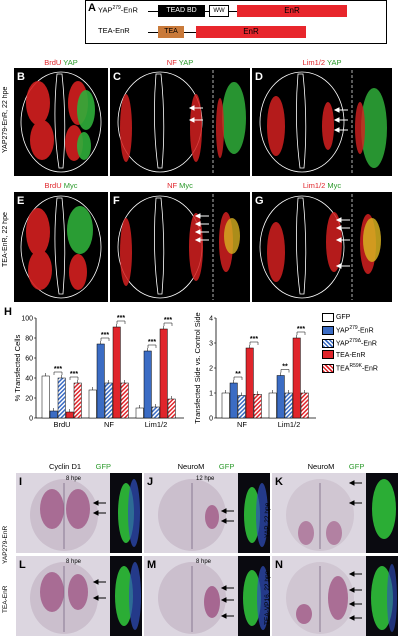 Image resolution: width=400 pixels, height=638 pixels. I want to click on panel-c-label: C, so click(117, 77).